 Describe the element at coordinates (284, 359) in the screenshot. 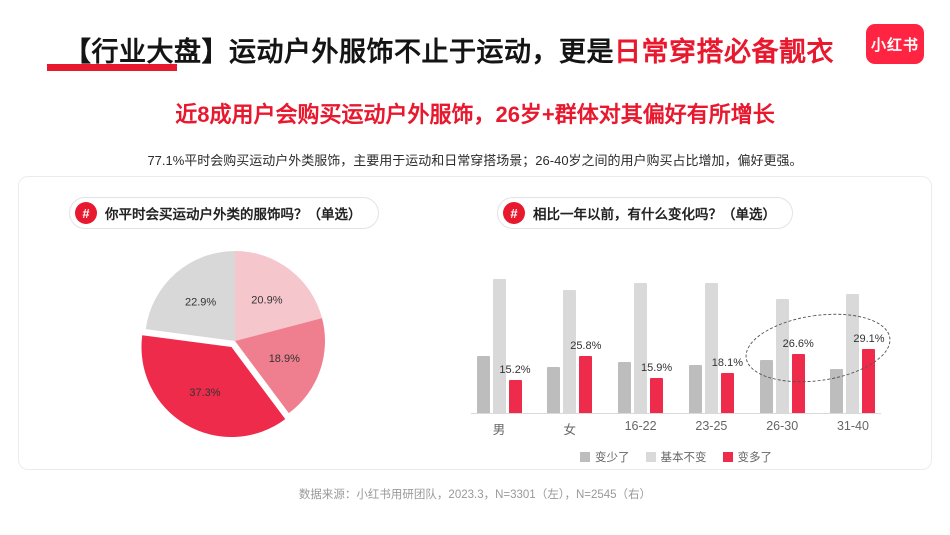

I see `pie-slice-label: 18.9%` at that location.